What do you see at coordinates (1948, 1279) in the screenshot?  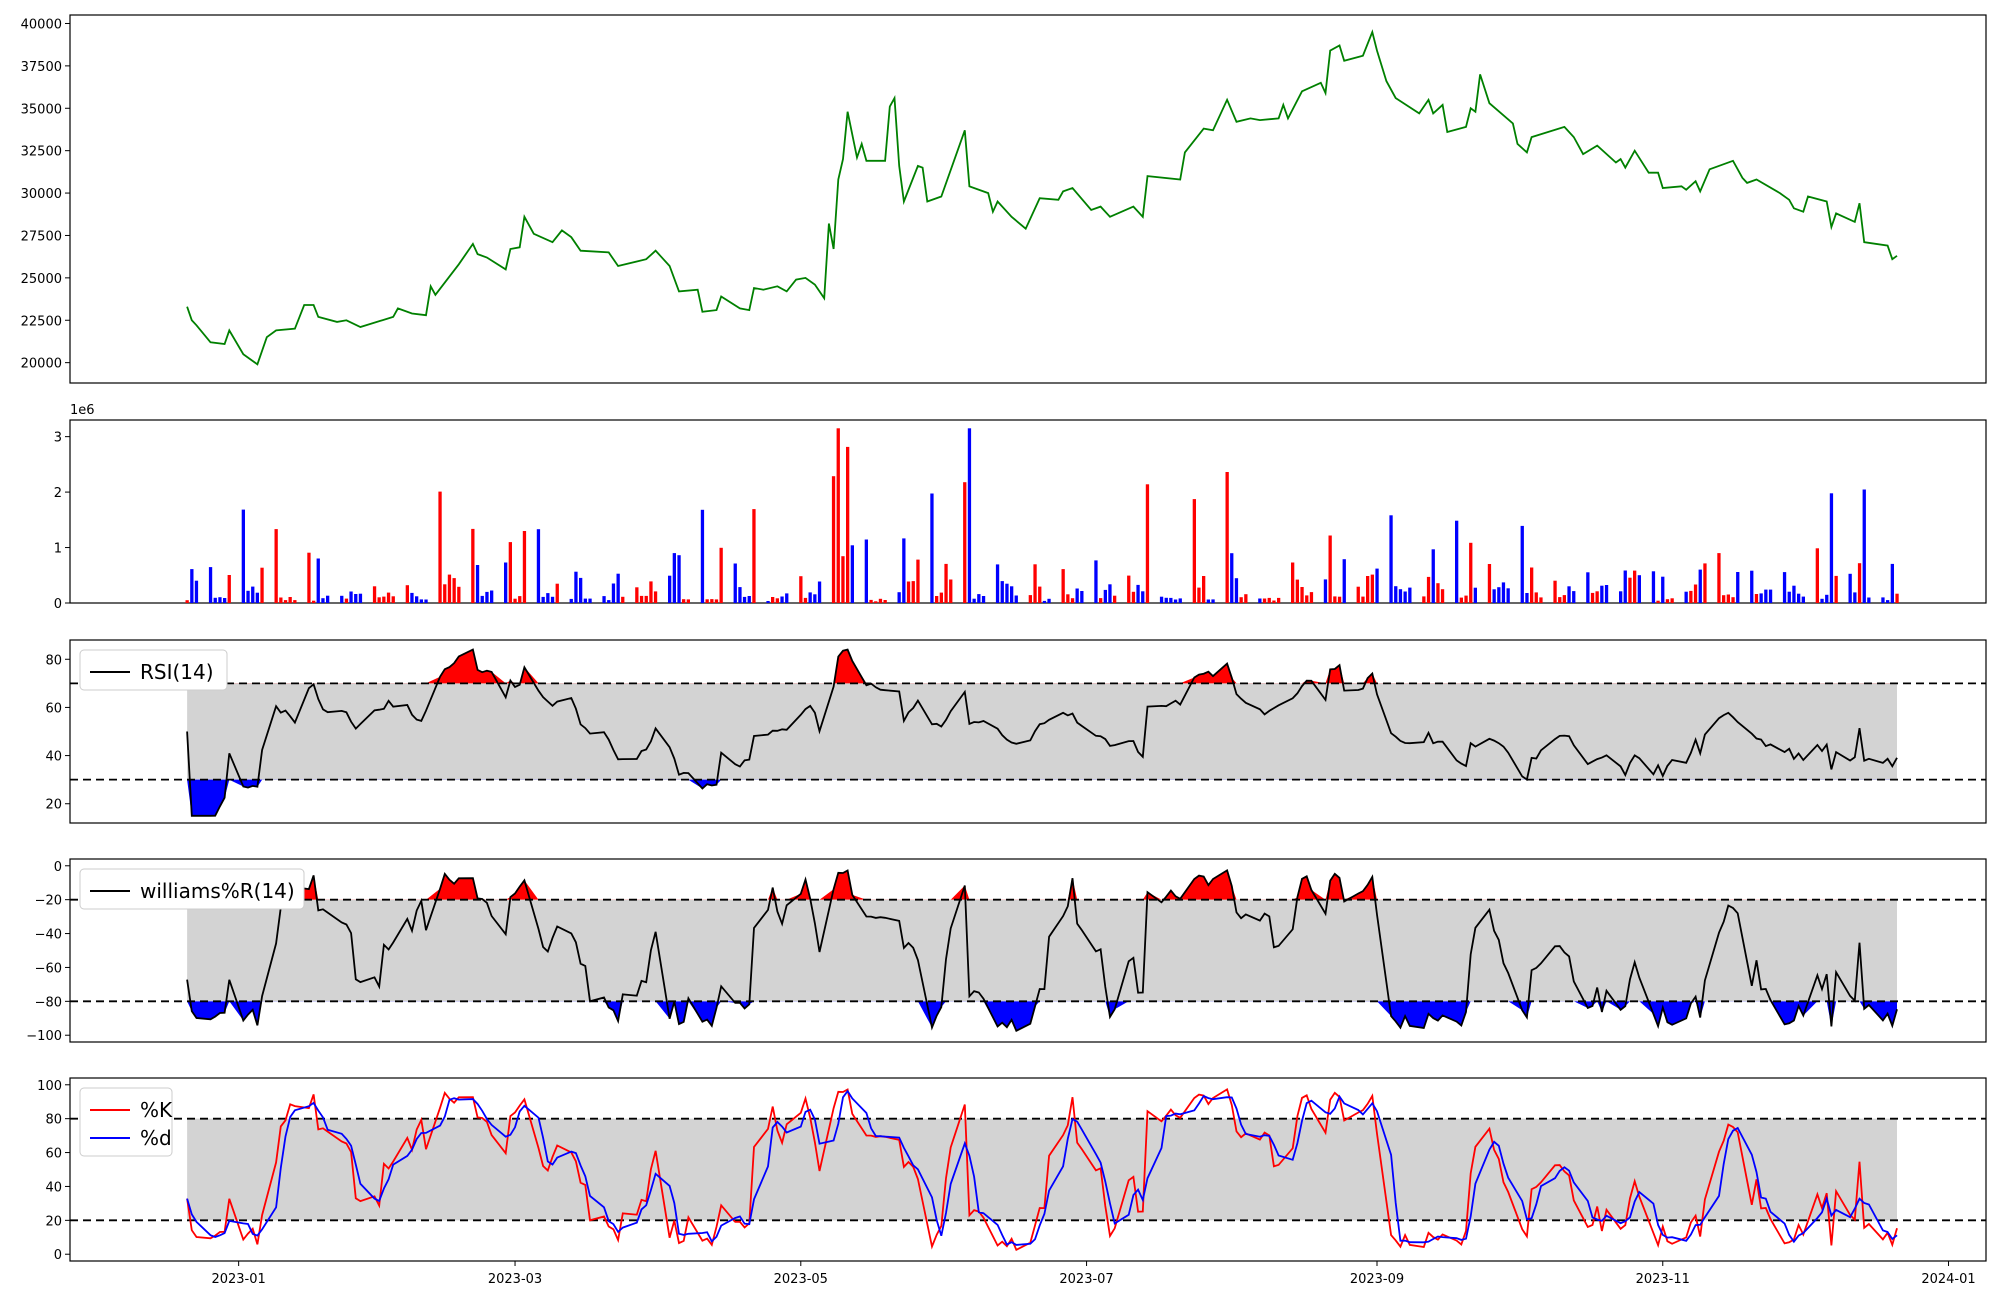 I see `xtick-label: 2024-01` at bounding box center [1948, 1279].